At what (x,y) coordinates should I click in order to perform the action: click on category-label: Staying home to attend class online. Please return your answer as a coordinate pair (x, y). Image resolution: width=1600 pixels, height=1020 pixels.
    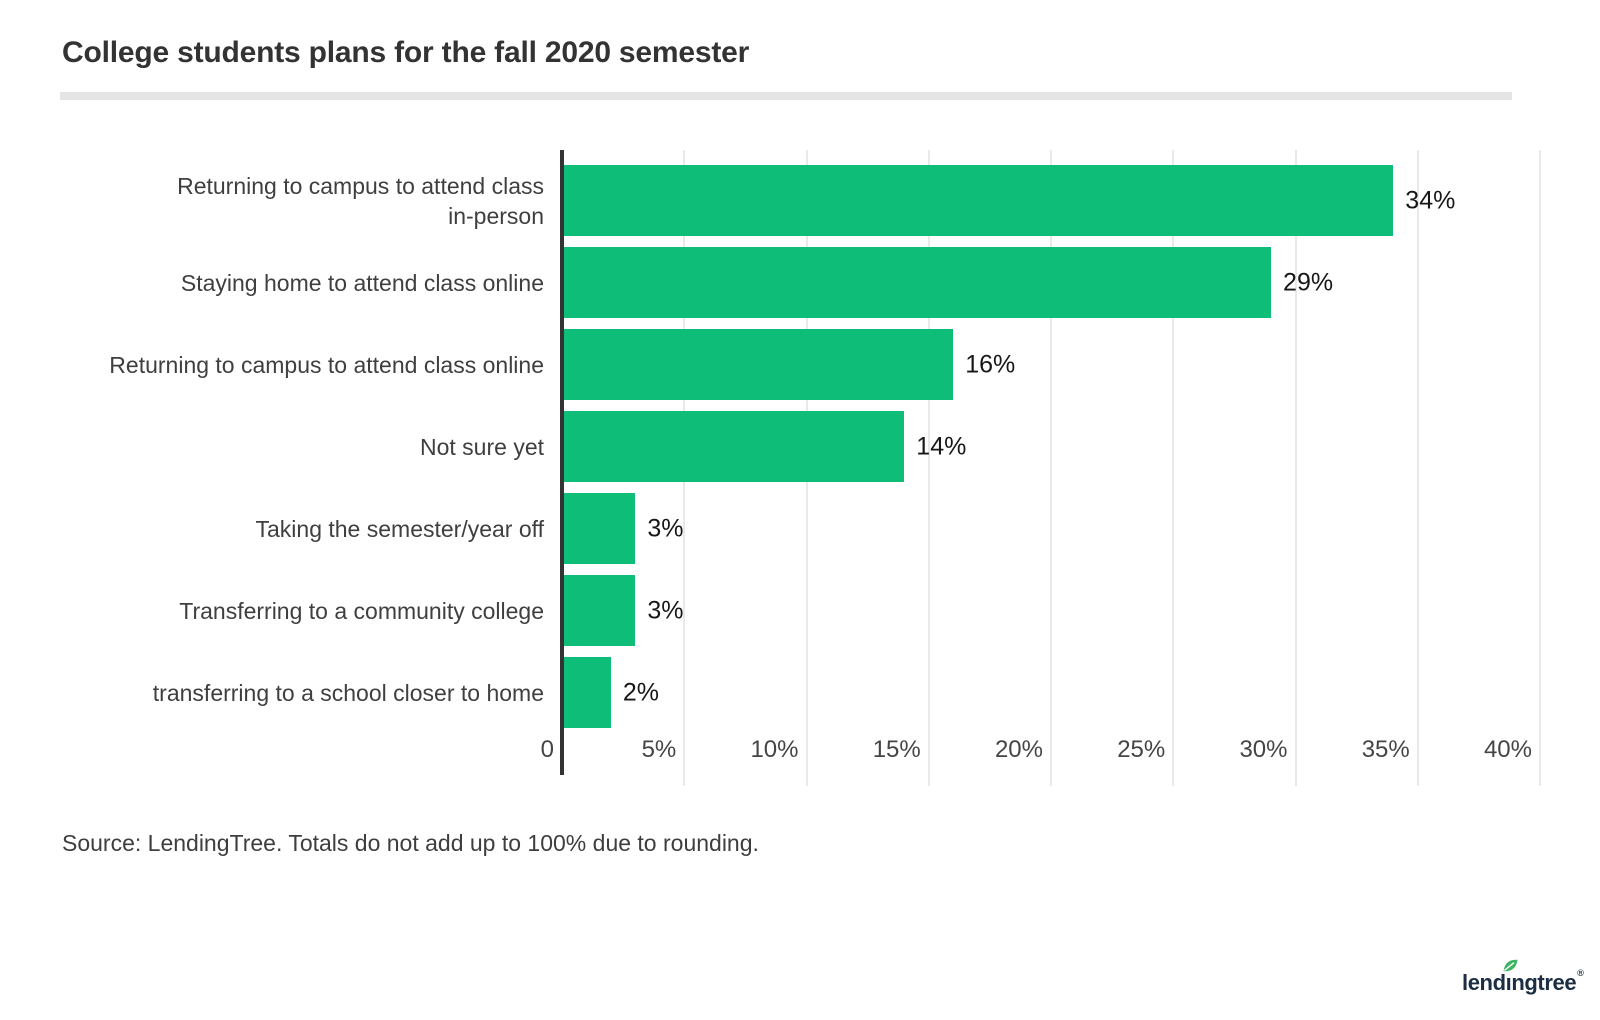
    Looking at the image, I should click on (362, 282).